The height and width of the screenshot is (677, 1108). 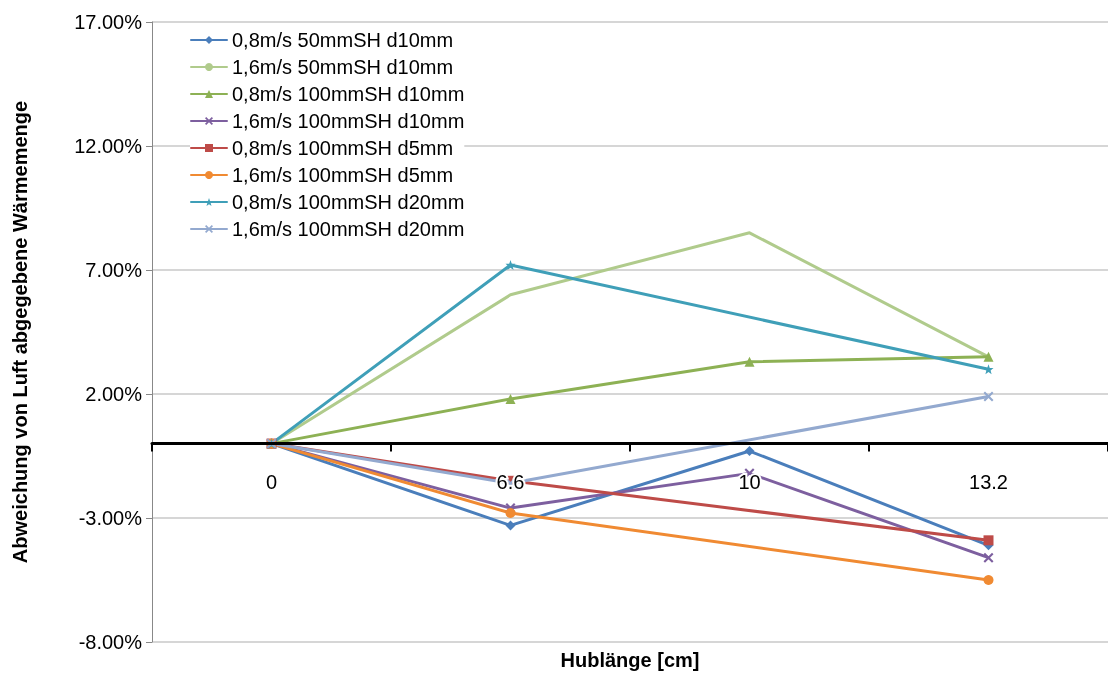 I want to click on x-axis-title: Hublänge [cm], so click(x=630, y=659).